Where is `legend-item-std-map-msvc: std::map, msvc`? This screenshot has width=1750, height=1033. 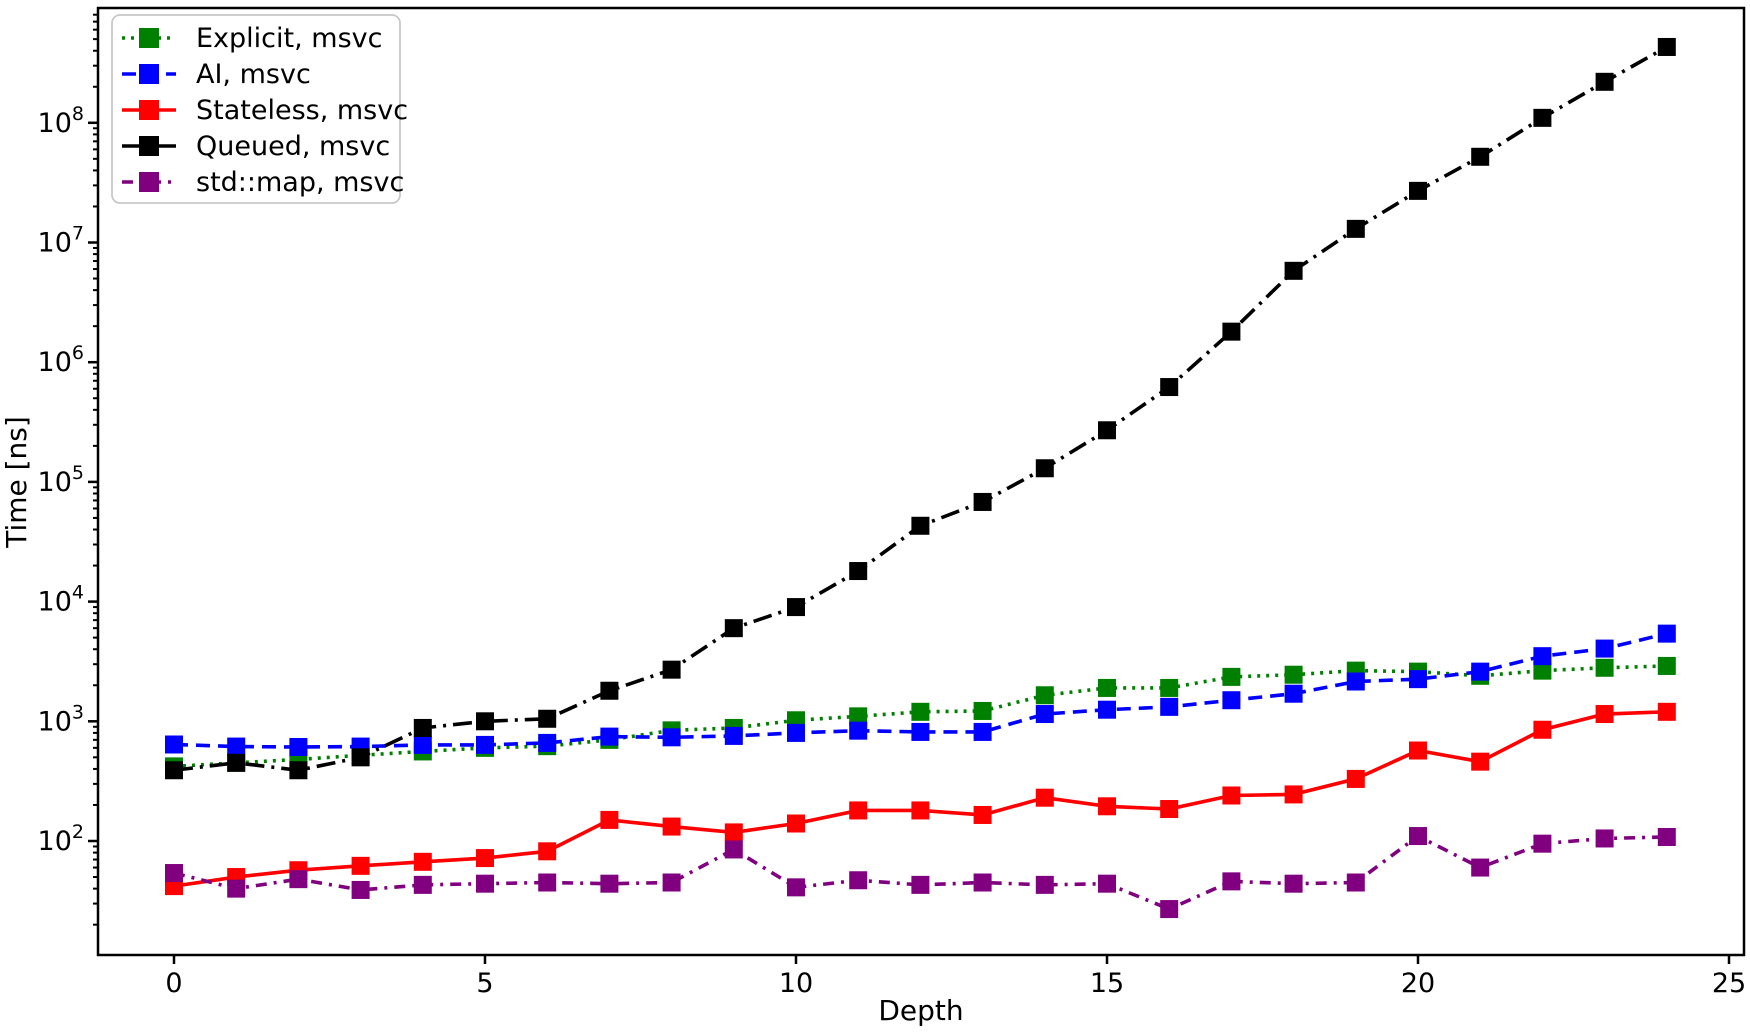
legend-item-std-map-msvc: std::map, msvc is located at coordinates (263, 182).